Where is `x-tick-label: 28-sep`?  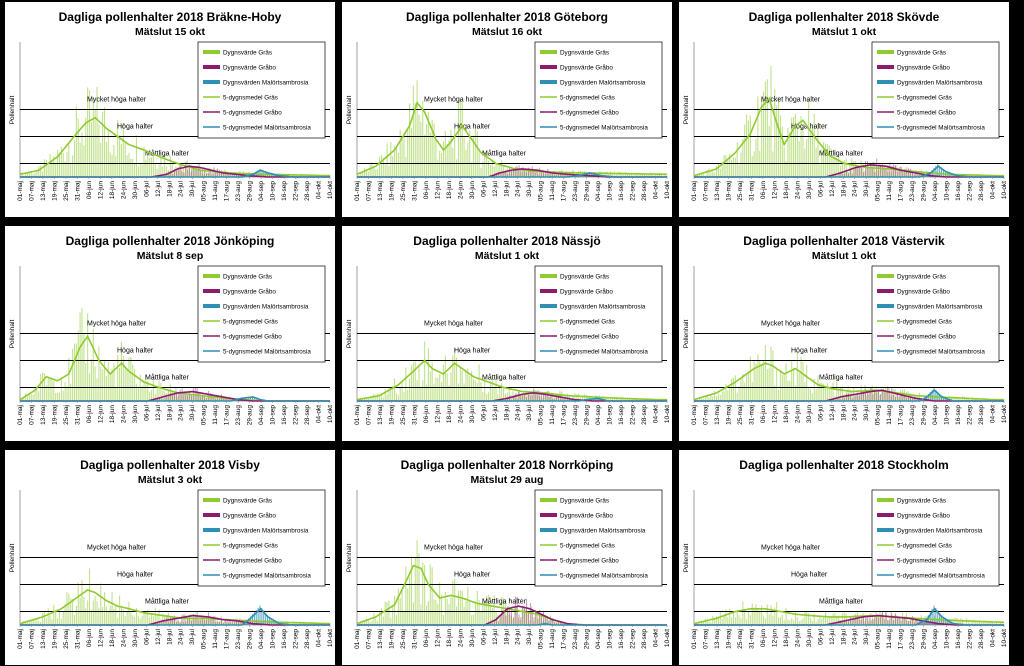
x-tick-label: 28-sep is located at coordinates (307, 639).